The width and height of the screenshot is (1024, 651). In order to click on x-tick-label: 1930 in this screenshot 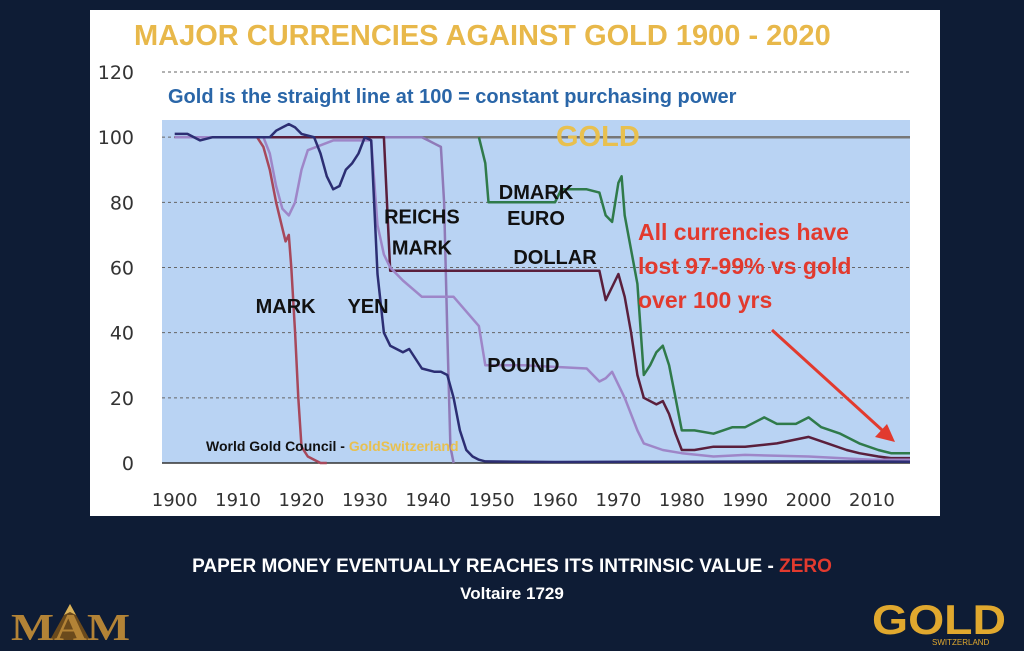, I will do `click(365, 500)`.